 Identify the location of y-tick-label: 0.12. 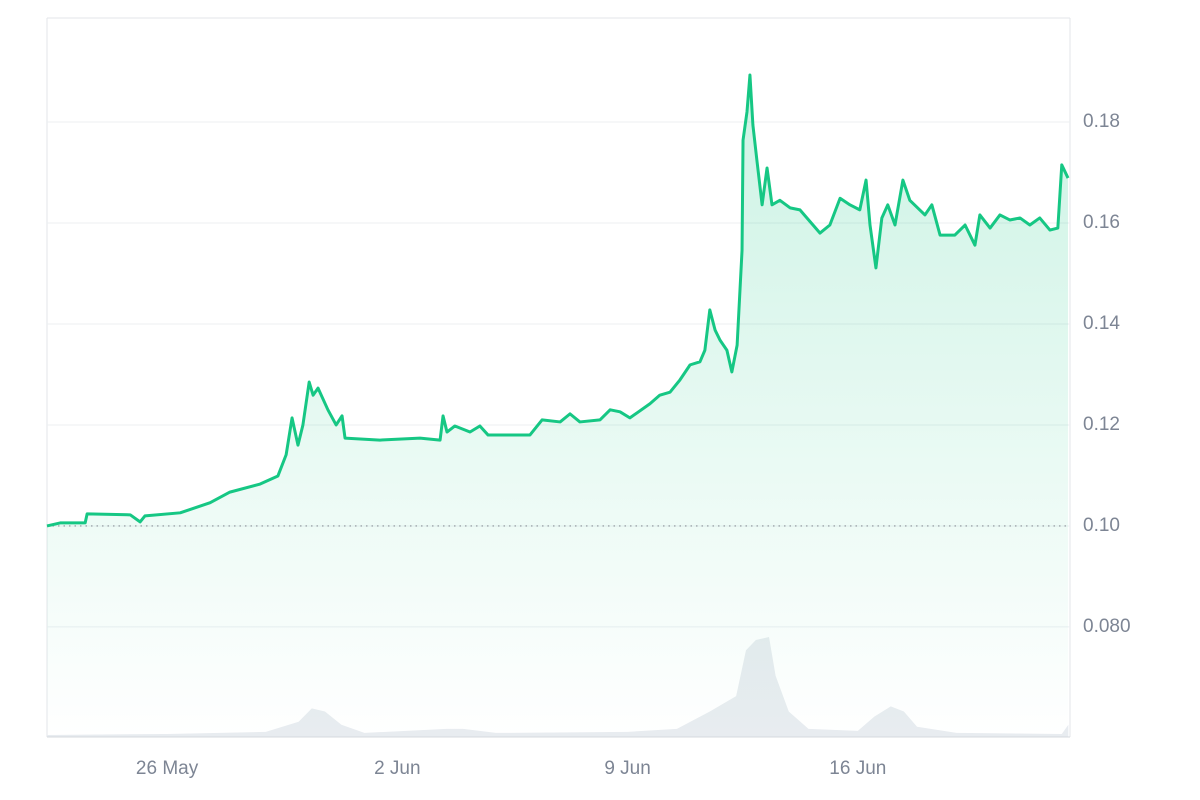
(1101, 424).